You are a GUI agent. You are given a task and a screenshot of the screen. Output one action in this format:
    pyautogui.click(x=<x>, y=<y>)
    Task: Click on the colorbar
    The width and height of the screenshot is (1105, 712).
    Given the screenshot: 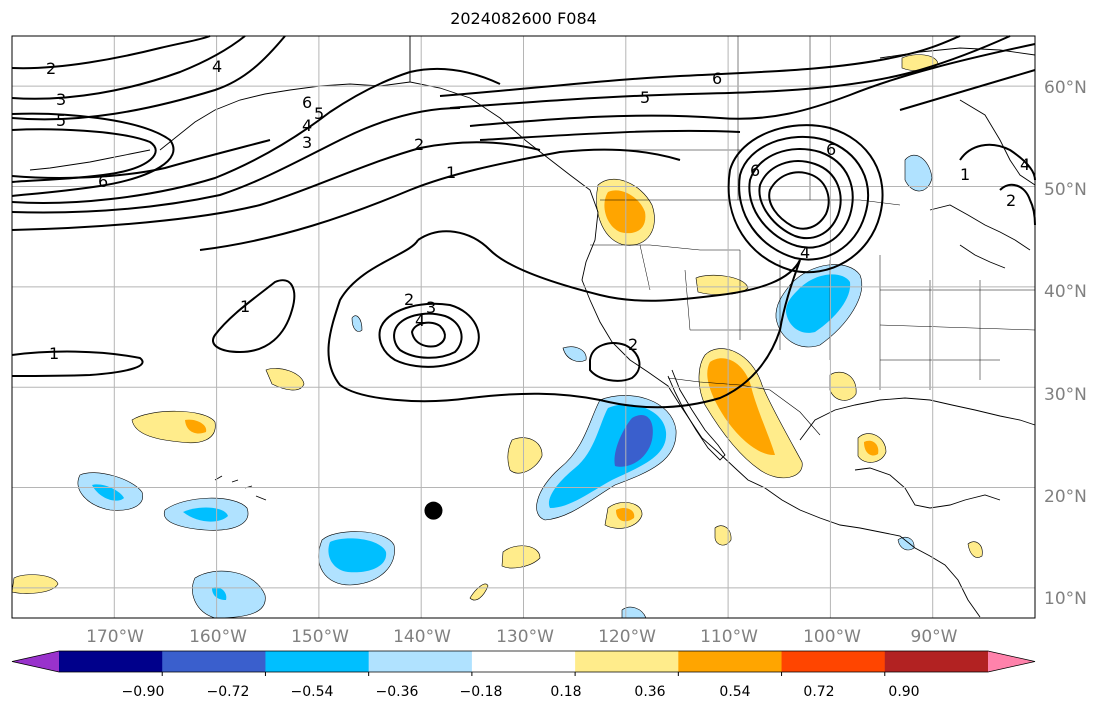 What is the action you would take?
    pyautogui.click(x=523, y=663)
    